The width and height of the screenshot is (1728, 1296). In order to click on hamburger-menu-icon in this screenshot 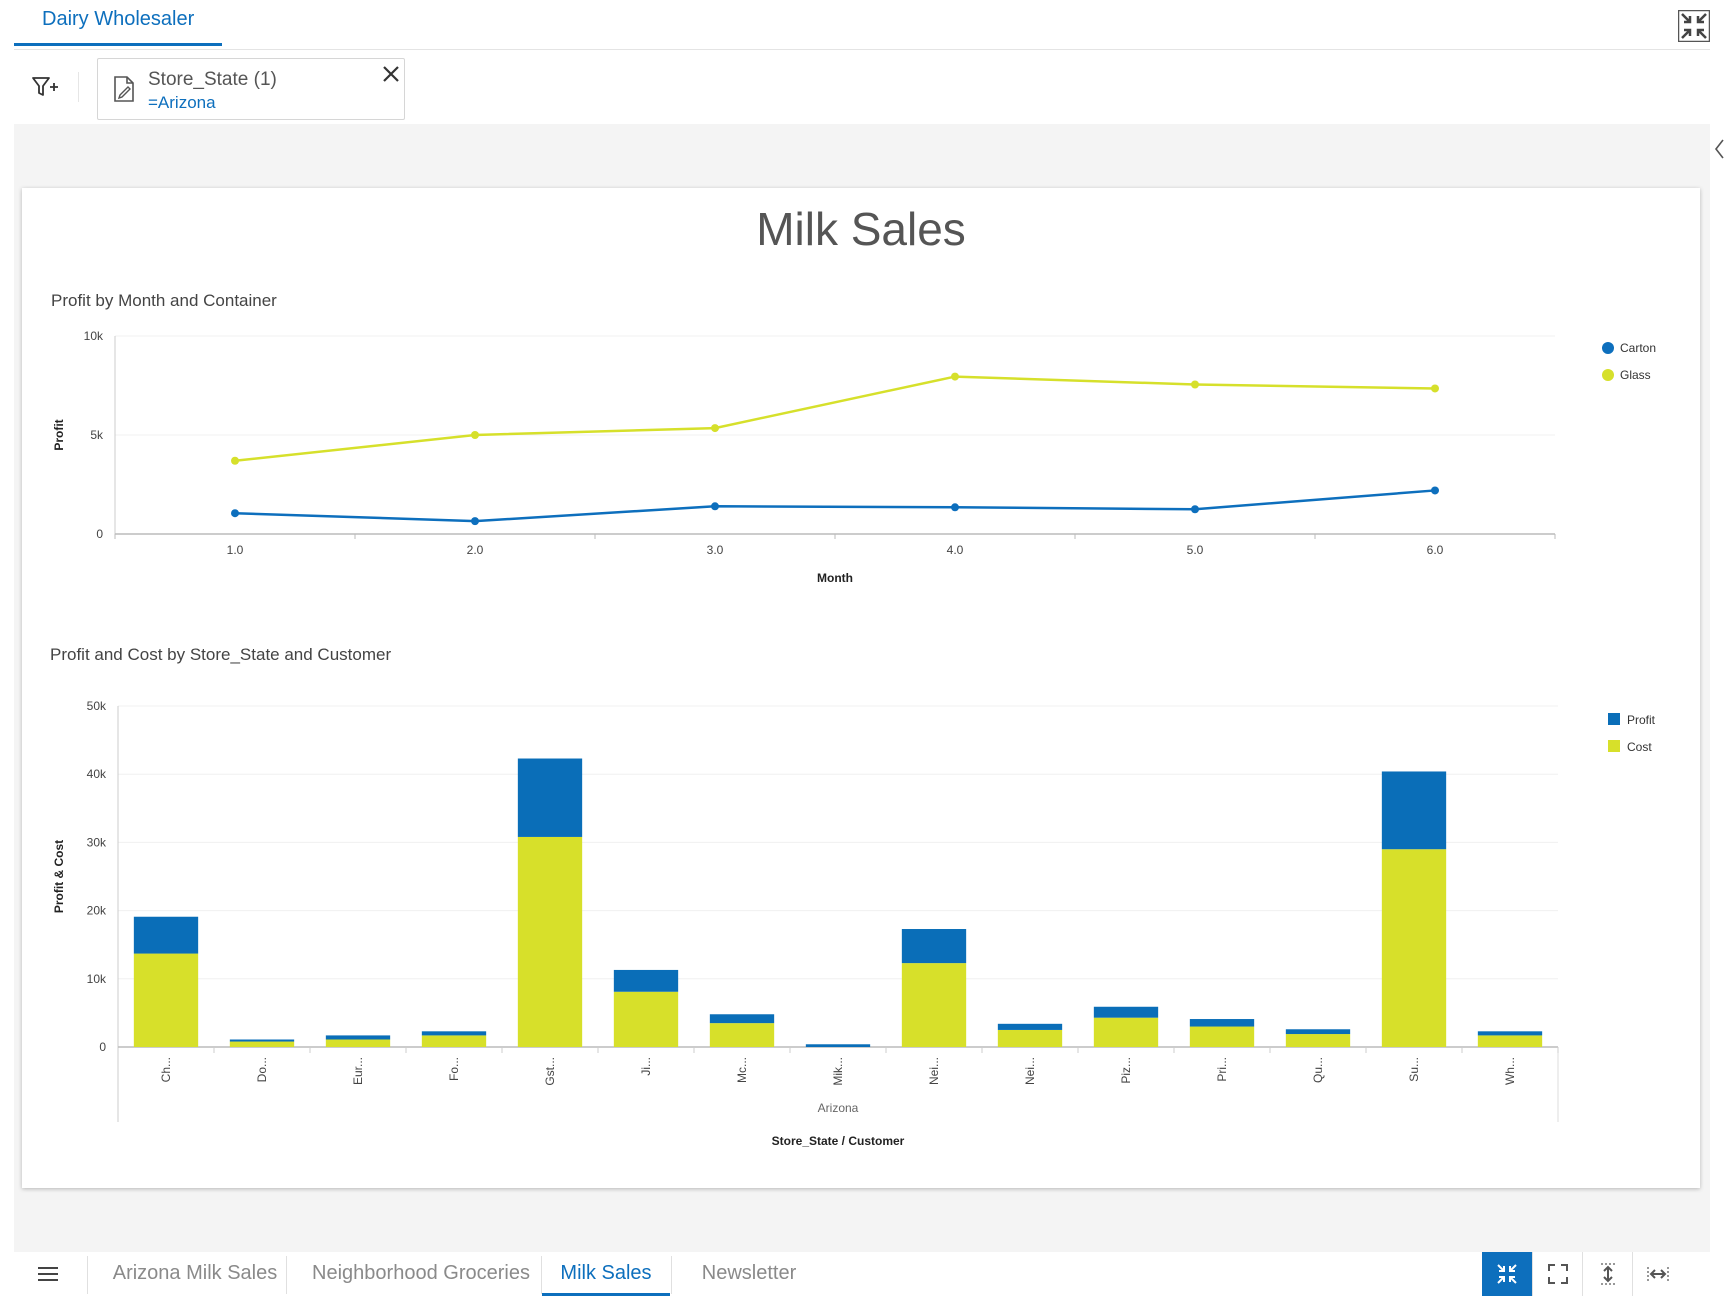, I will do `click(48, 1274)`.